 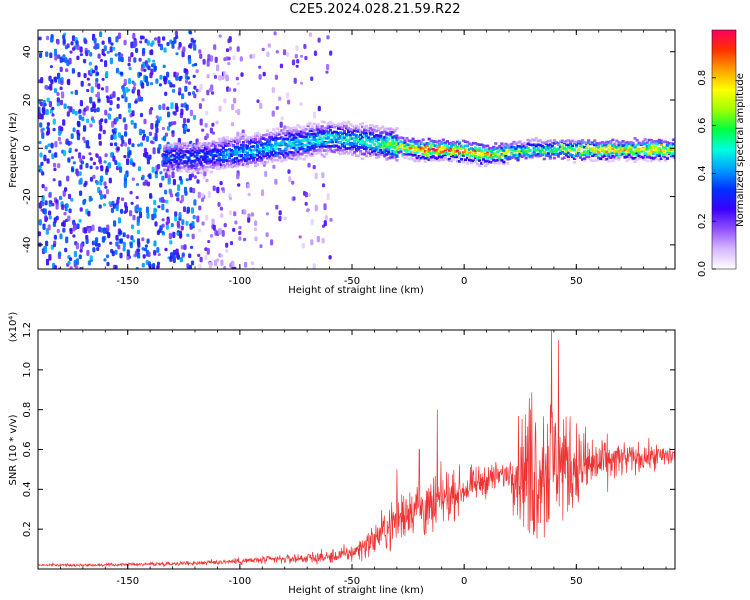 What do you see at coordinates (13, 327) in the screenshot?
I see `snr-y-scale-note: (x10⁴)` at bounding box center [13, 327].